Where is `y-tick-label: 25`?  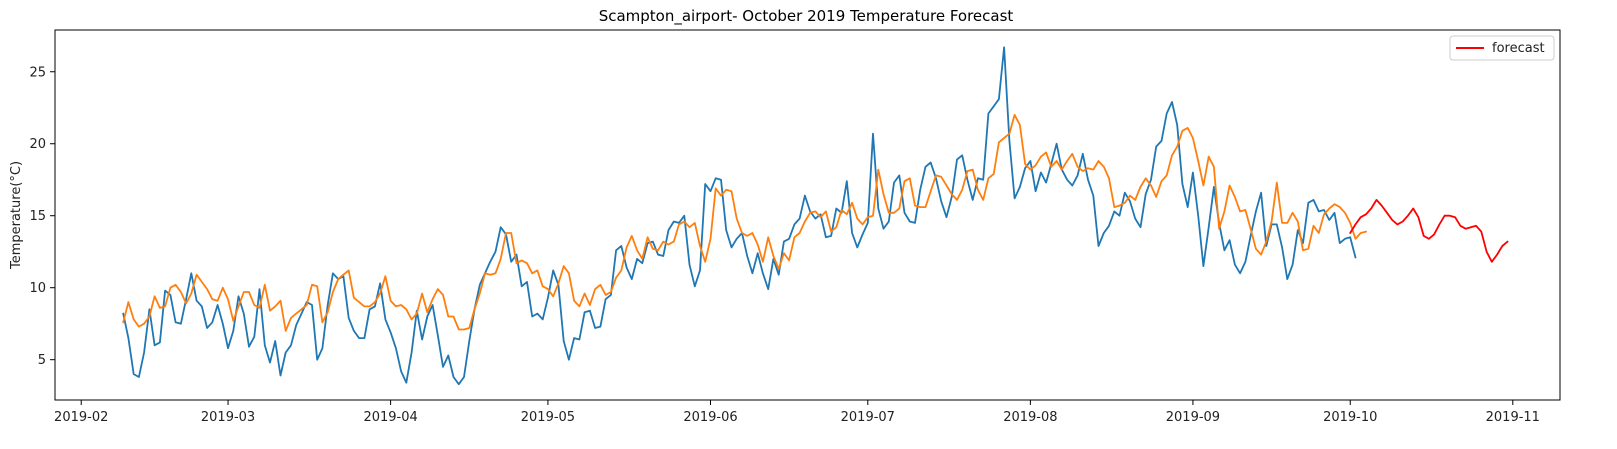 y-tick-label: 25 is located at coordinates (37, 72).